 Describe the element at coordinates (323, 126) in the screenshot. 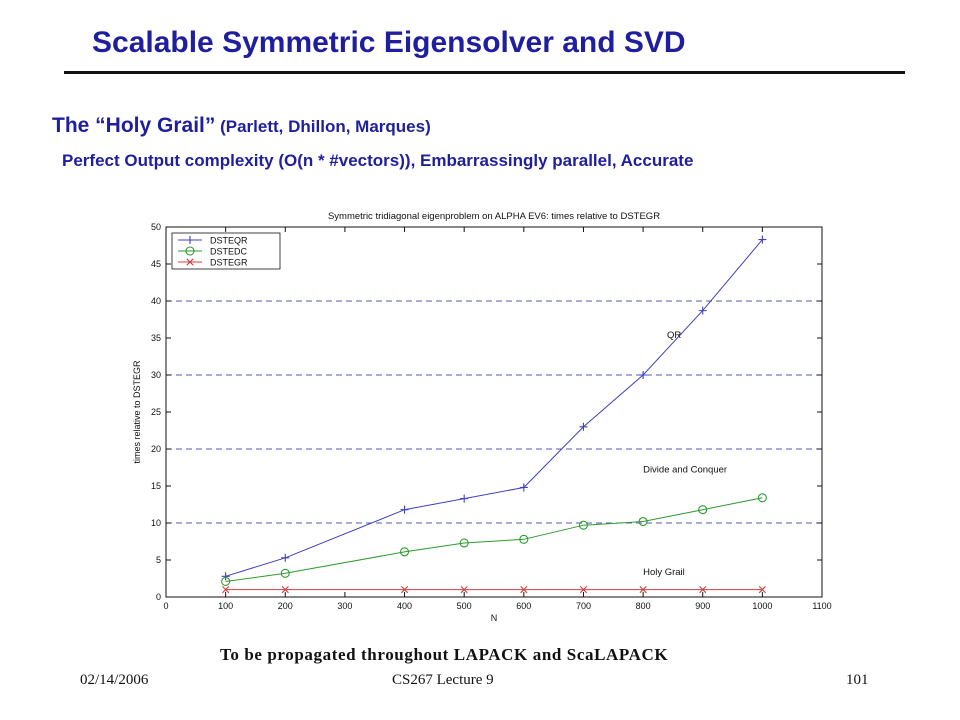

I see `holy-grail-authors: (Parlett, Dhillon, Marques)` at that location.